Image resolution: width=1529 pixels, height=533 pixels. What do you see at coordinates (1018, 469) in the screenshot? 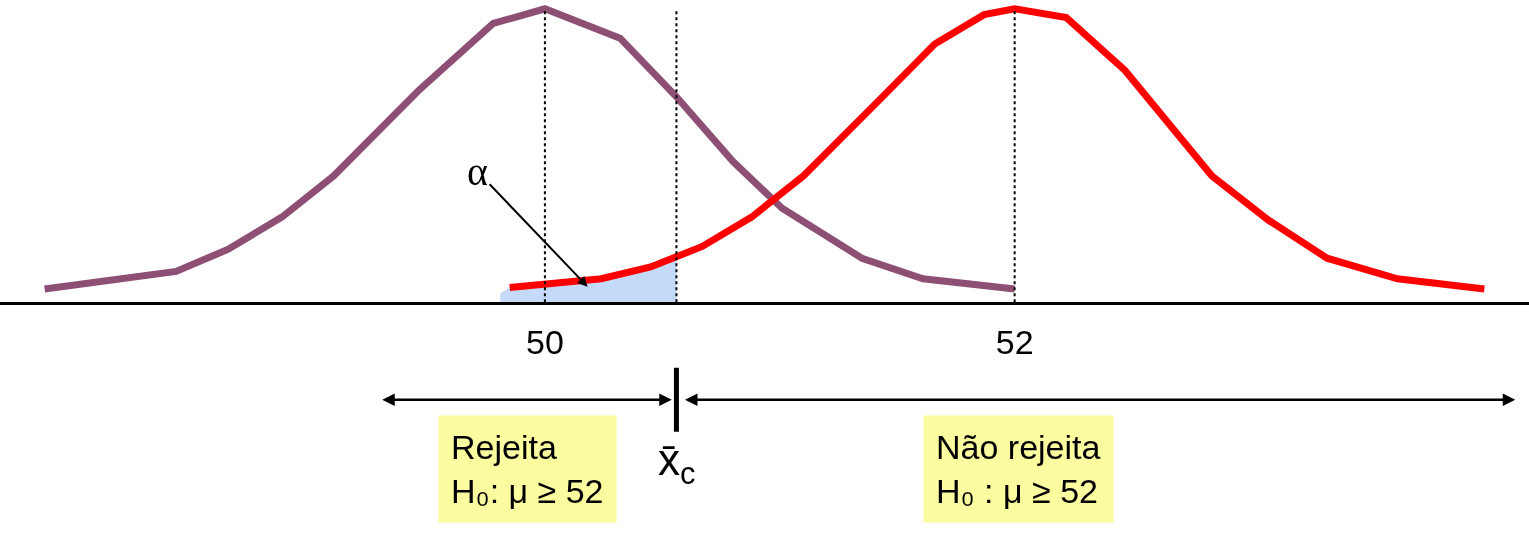
I see `text: Não rejeita H₀ : μ ≥ 52` at bounding box center [1018, 469].